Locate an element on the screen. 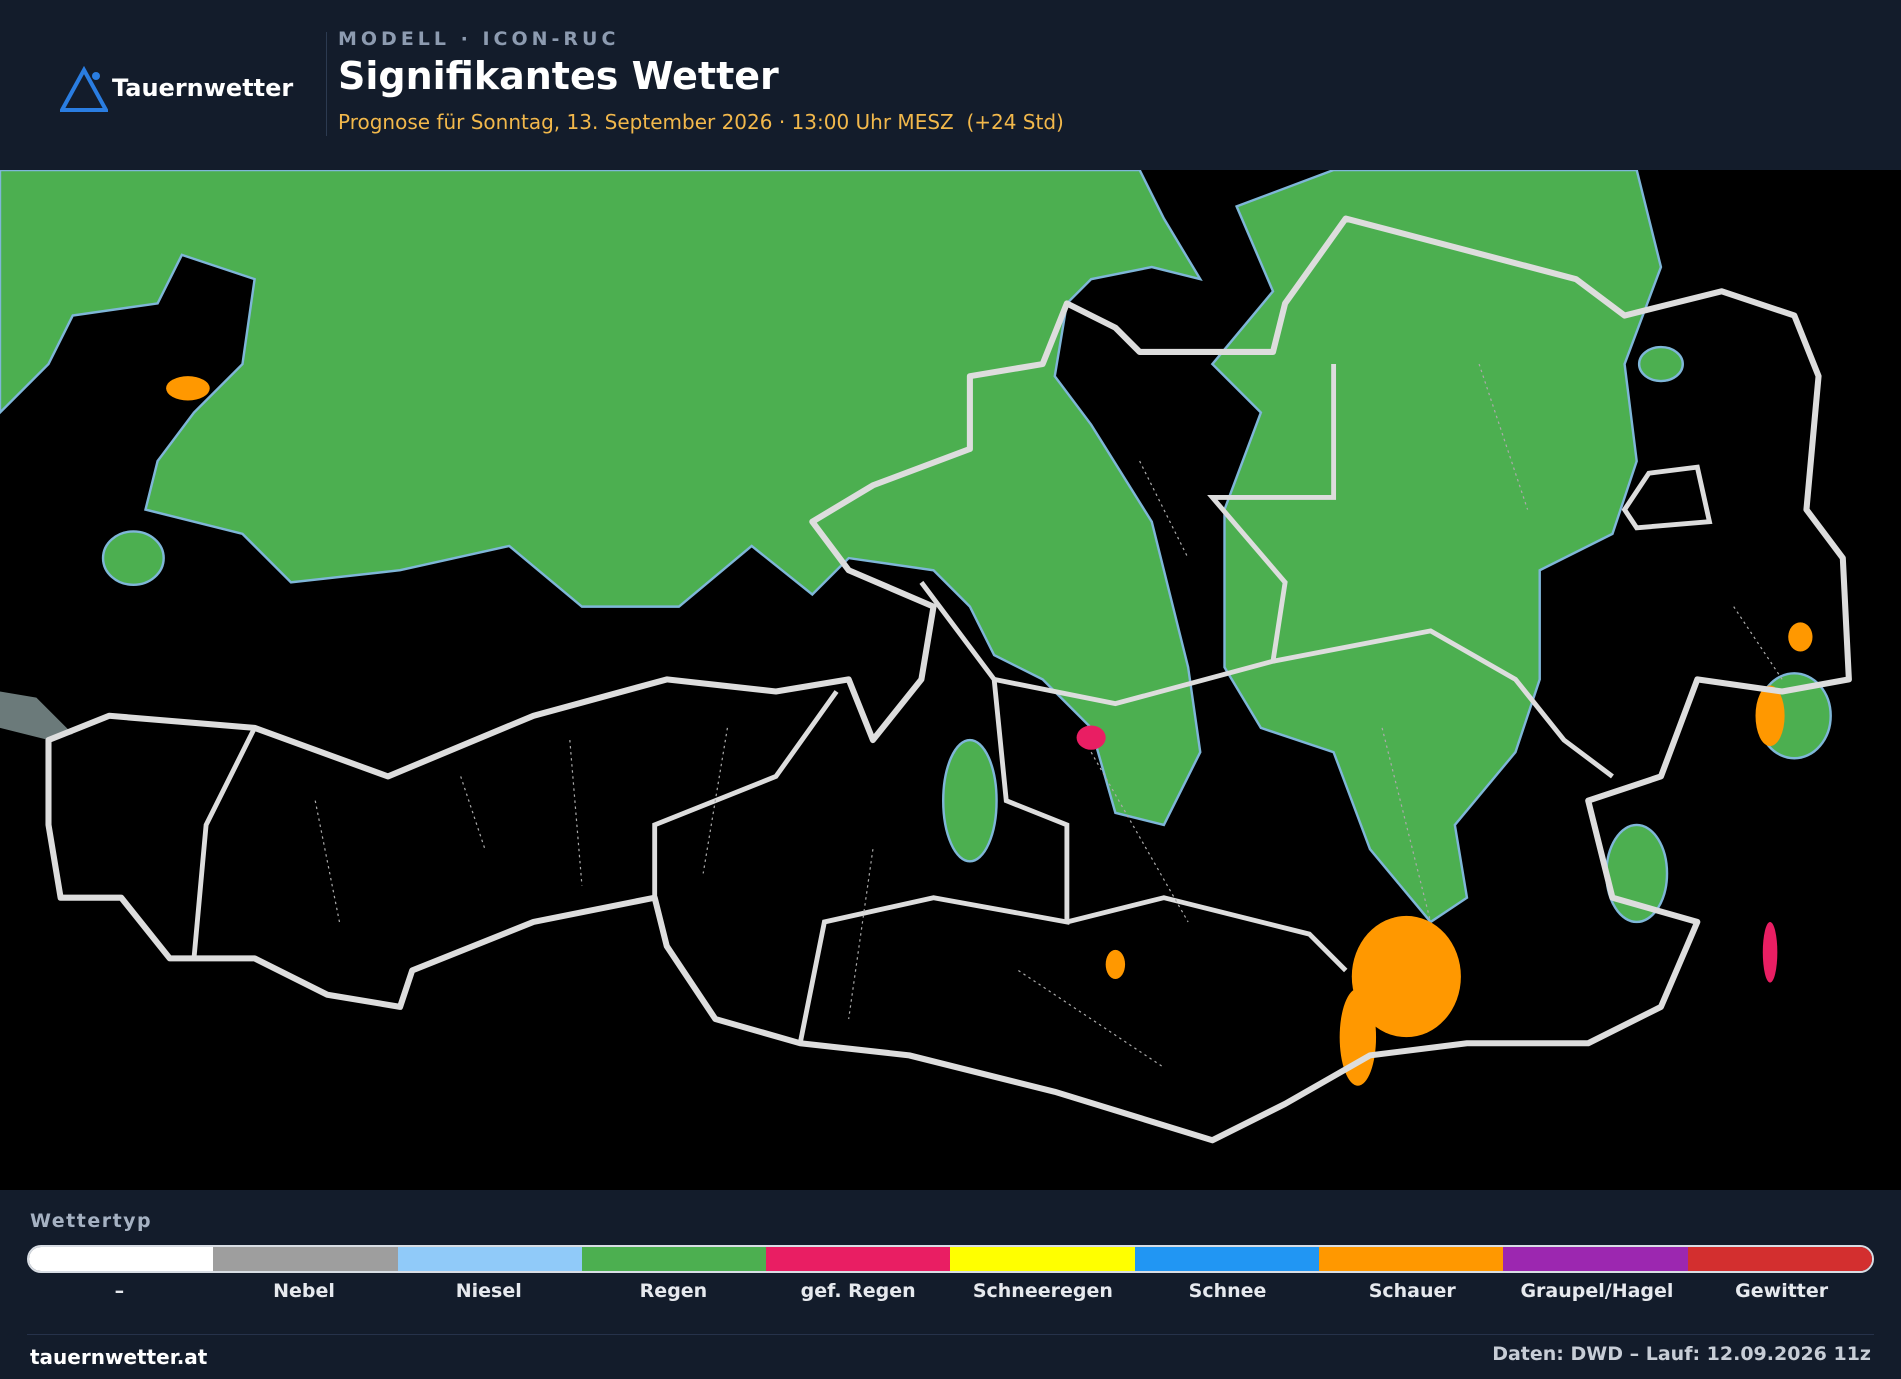 This screenshot has width=1901, height=1379. legend-label: Schnee is located at coordinates (1227, 1291).